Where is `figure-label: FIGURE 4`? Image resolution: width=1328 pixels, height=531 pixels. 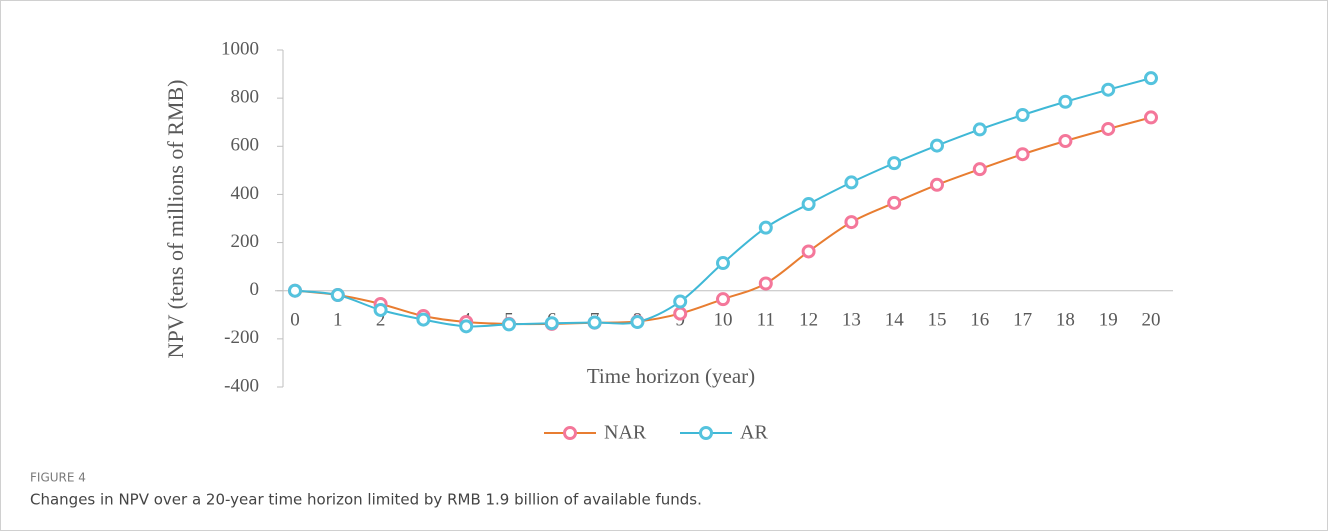
figure-label: FIGURE 4 is located at coordinates (58, 478).